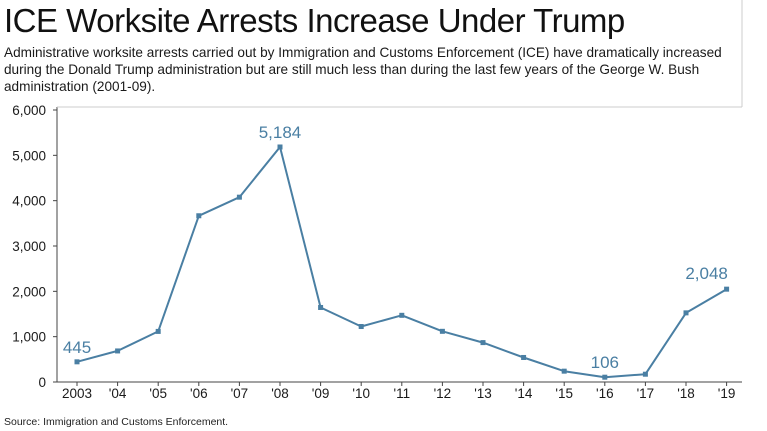 Image resolution: width=767 pixels, height=431 pixels. What do you see at coordinates (483, 393) in the screenshot?
I see `x-tick-label: '13` at bounding box center [483, 393].